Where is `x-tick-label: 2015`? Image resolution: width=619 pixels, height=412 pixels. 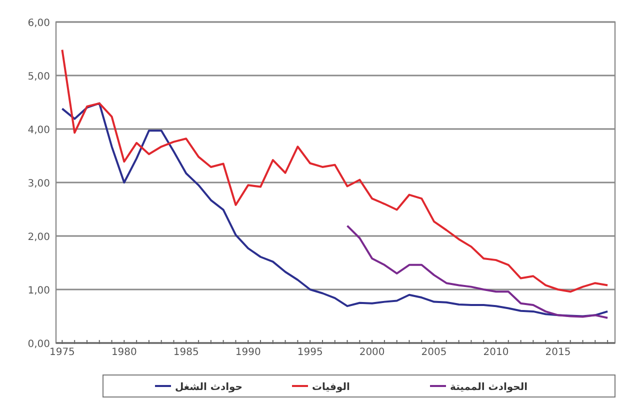 x-tick-label: 2015 is located at coordinates (558, 352).